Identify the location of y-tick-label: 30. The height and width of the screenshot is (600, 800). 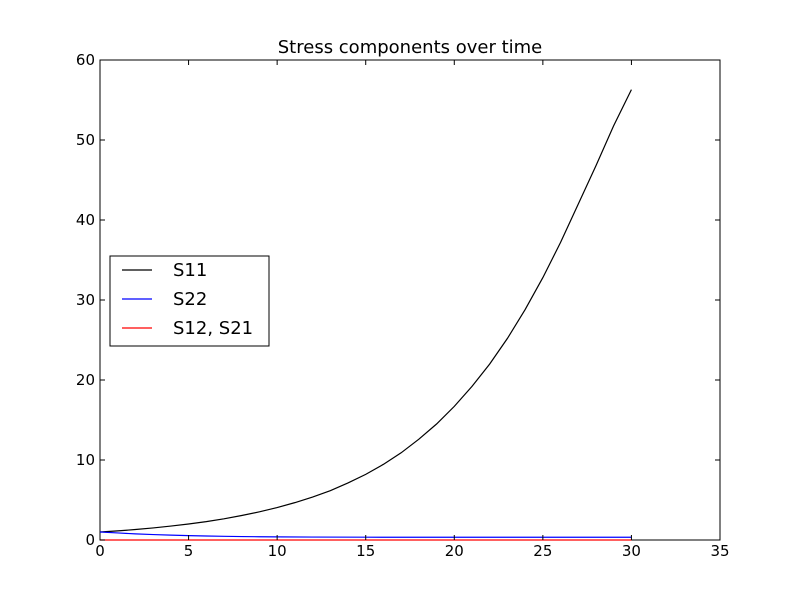
(85, 300).